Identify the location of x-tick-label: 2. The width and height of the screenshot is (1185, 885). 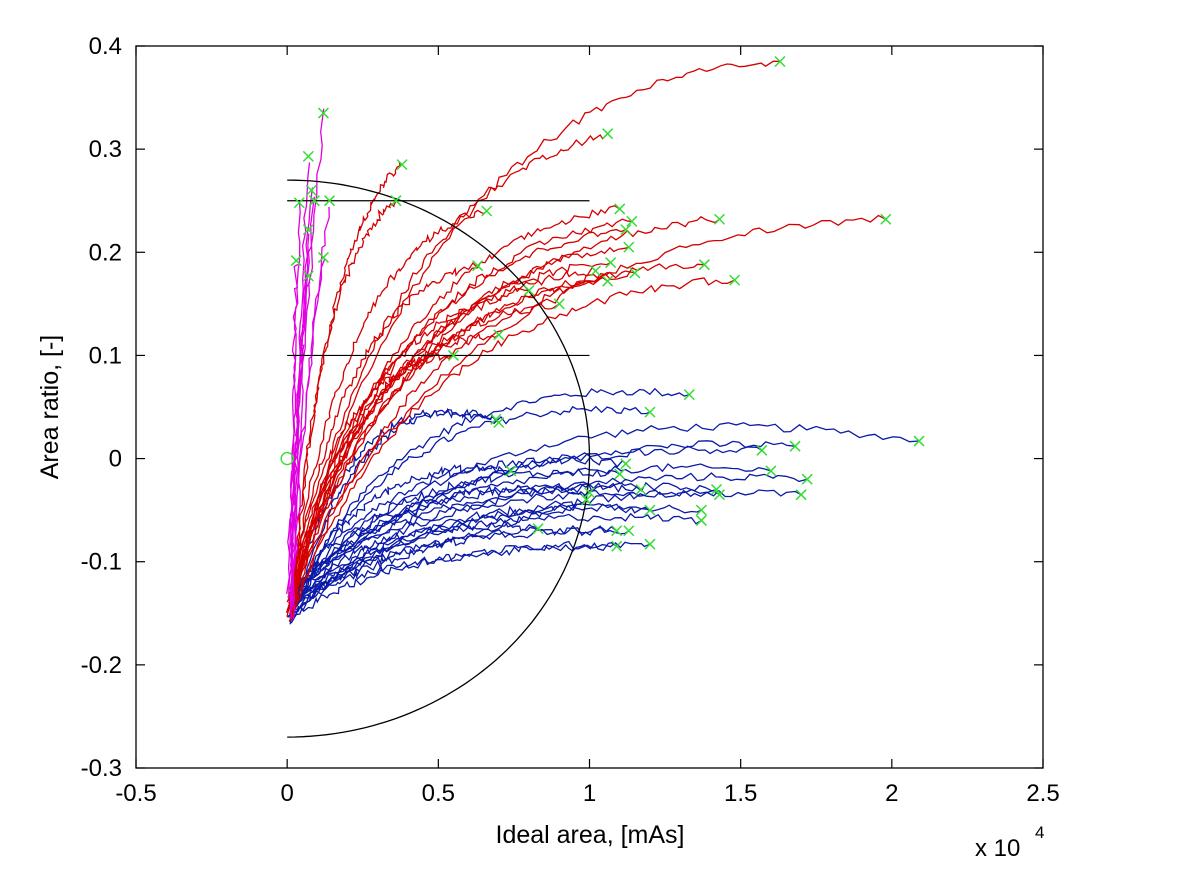
(891, 793).